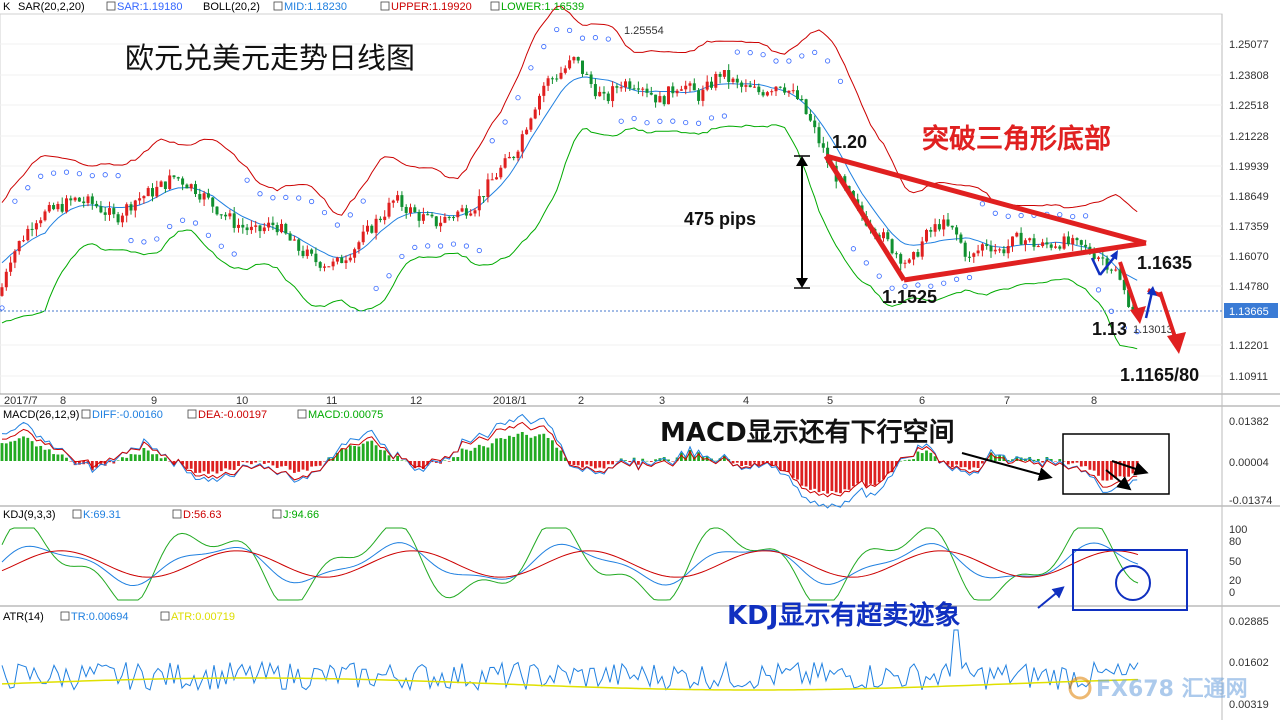  What do you see at coordinates (86, 414) in the screenshot?
I see `diff-checkbox` at bounding box center [86, 414].